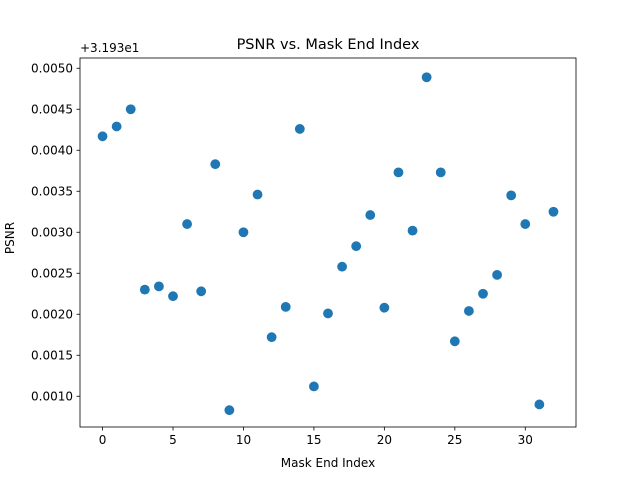 The image size is (640, 480). Describe the element at coordinates (52, 110) in the screenshot. I see `y-tick-label: 0.0045` at that location.